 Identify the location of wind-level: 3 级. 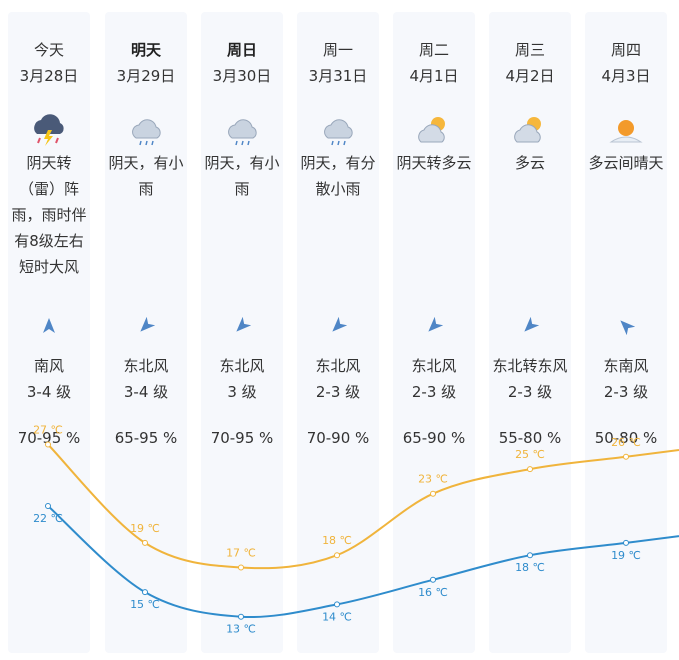
(242, 392).